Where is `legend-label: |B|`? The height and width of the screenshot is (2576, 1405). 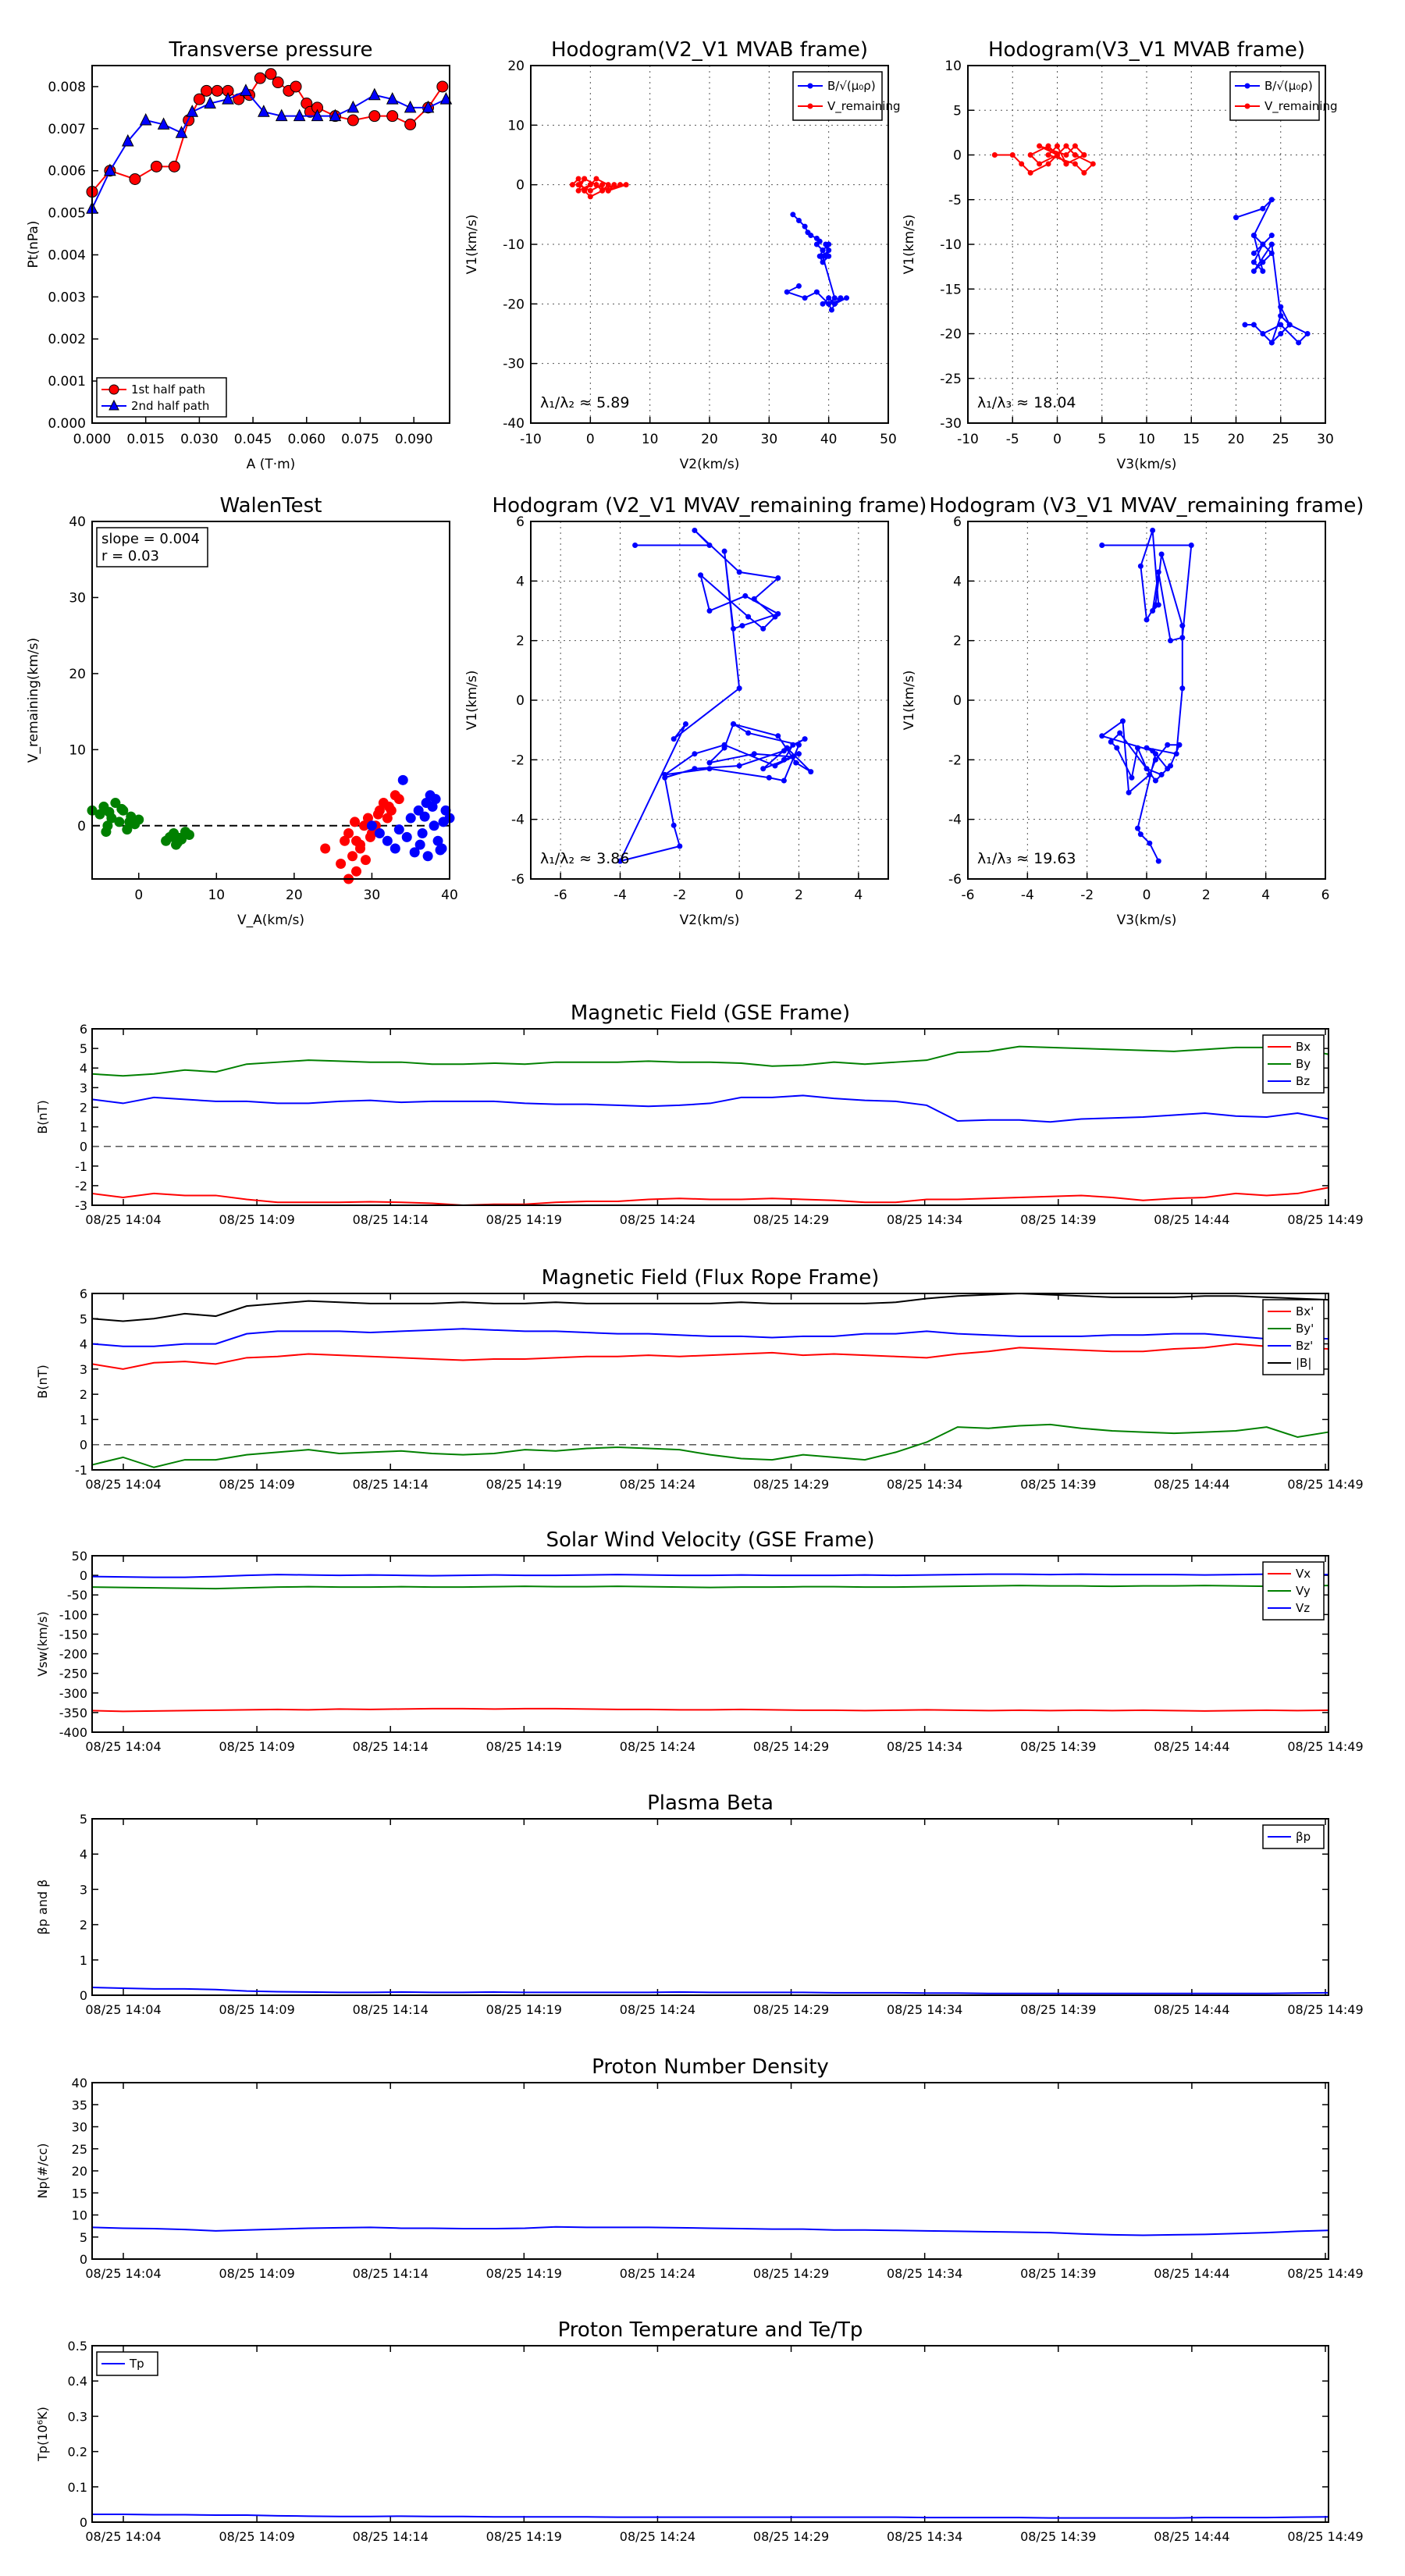 legend-label: |B| is located at coordinates (1303, 1363).